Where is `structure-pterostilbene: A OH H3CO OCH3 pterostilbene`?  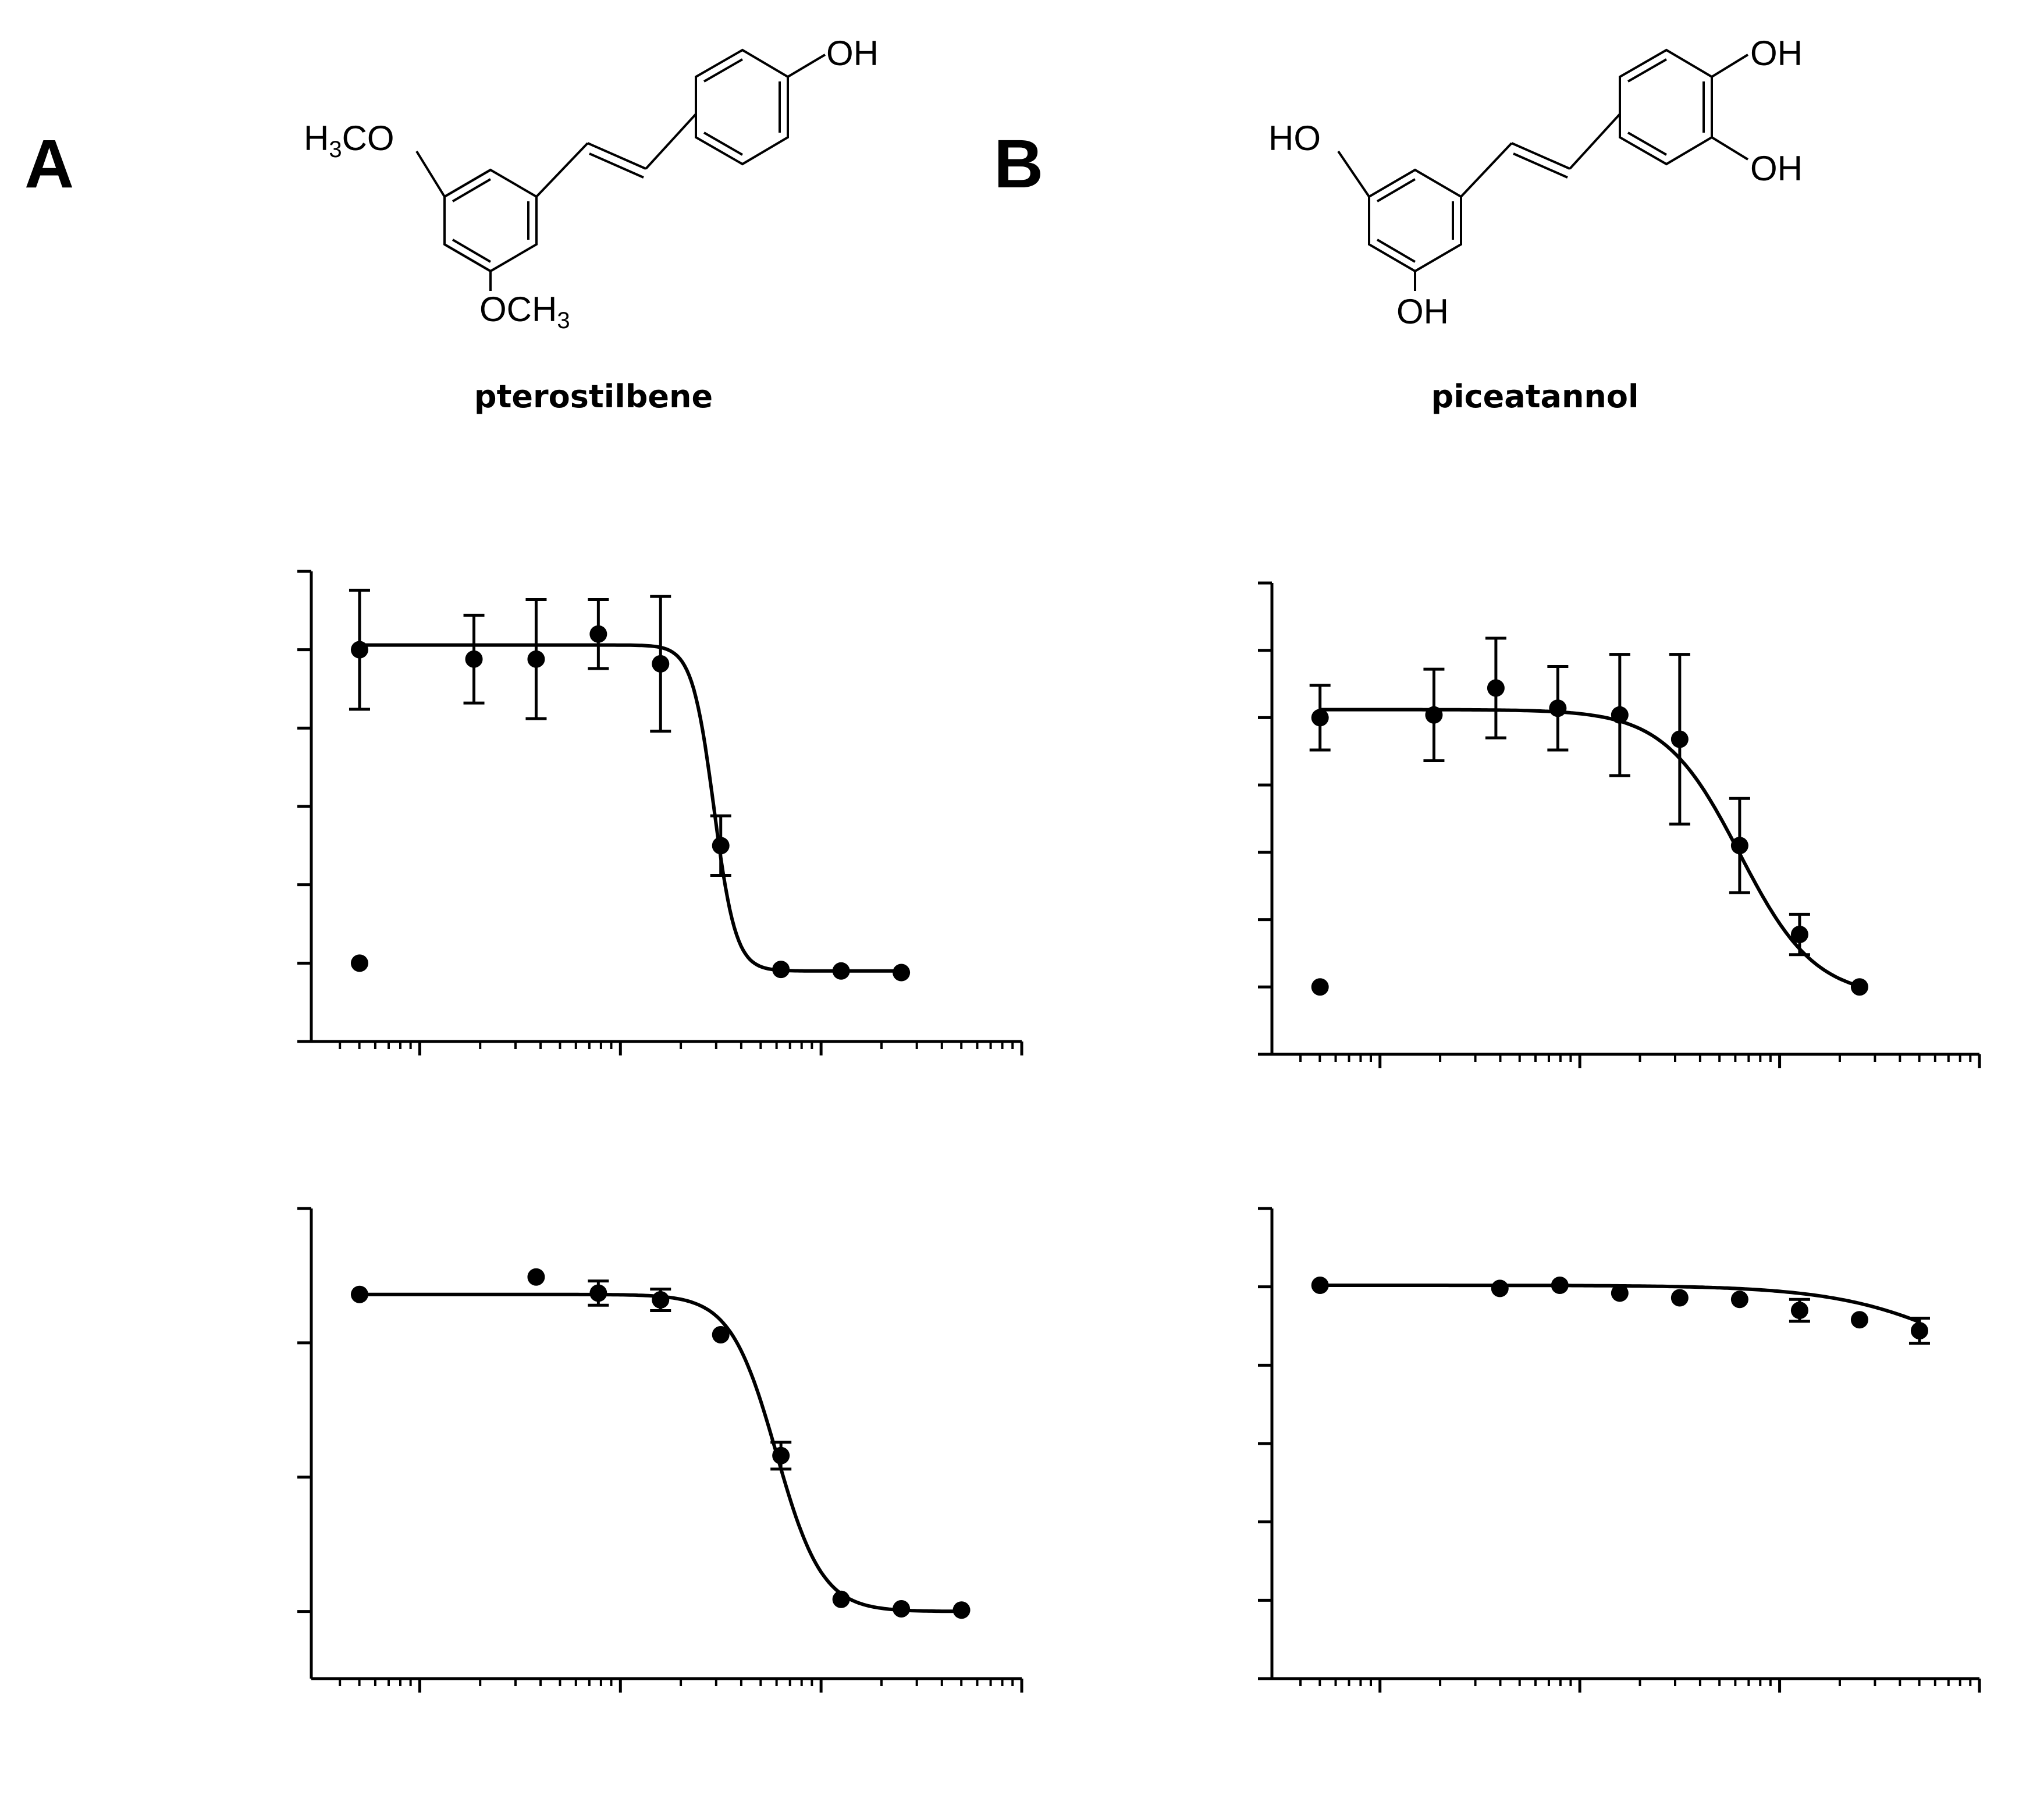 structure-pterostilbene: A OH H3CO OCH3 pterostilbene is located at coordinates (451, 224).